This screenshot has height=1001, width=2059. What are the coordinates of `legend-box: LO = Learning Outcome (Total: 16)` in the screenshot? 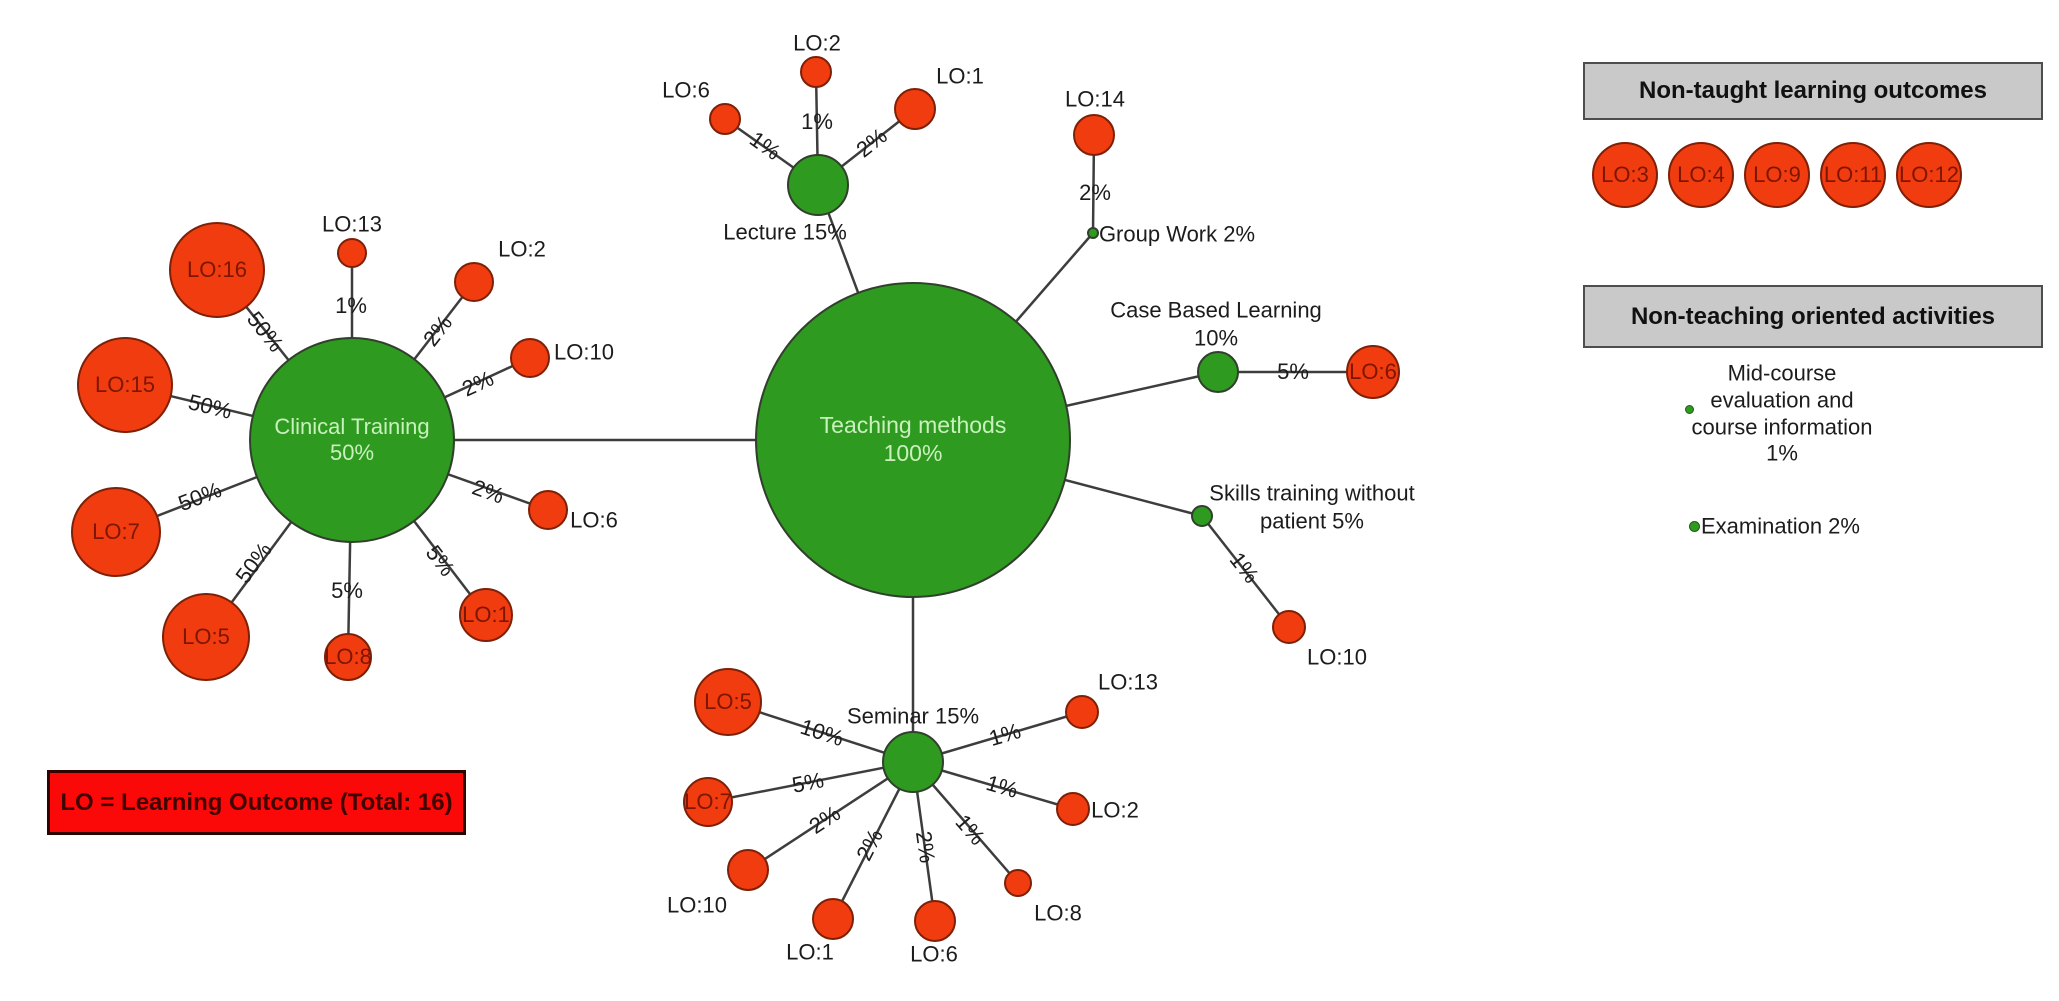 It's located at (256, 802).